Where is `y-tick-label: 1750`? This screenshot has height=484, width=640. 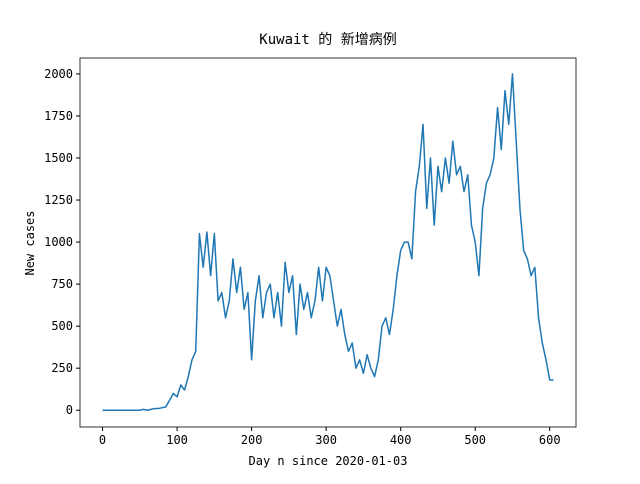
y-tick-label: 1750 is located at coordinates (58, 116).